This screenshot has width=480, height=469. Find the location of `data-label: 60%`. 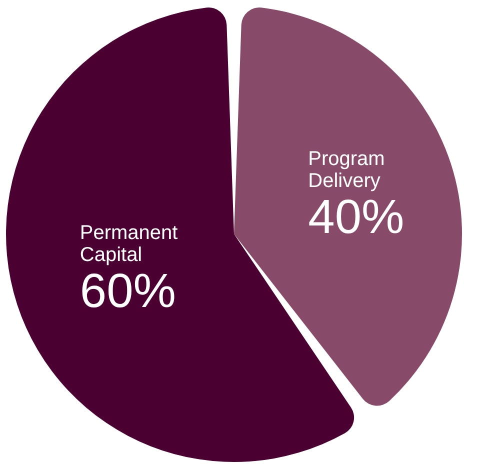

data-label: 60% is located at coordinates (128, 291).